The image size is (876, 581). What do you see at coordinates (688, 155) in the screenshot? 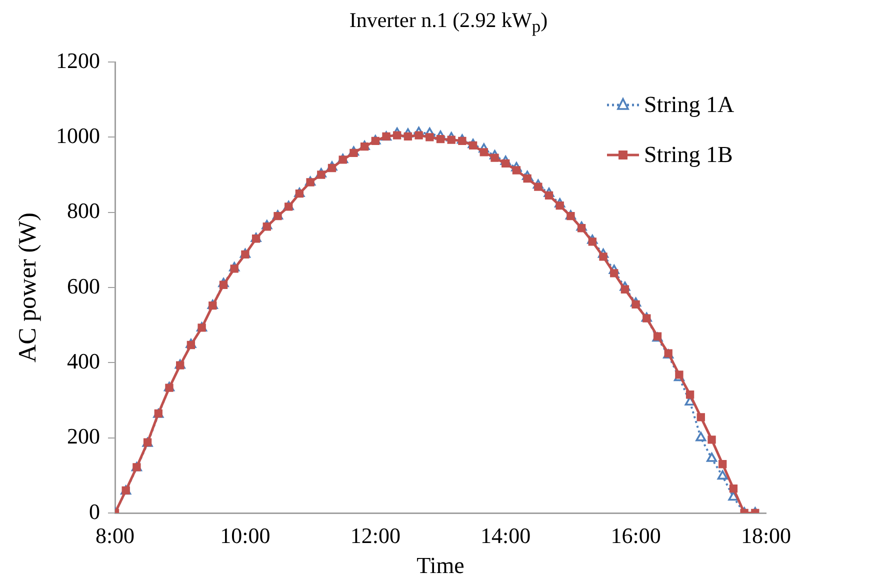
I see `legend-label: String 1B` at bounding box center [688, 155].